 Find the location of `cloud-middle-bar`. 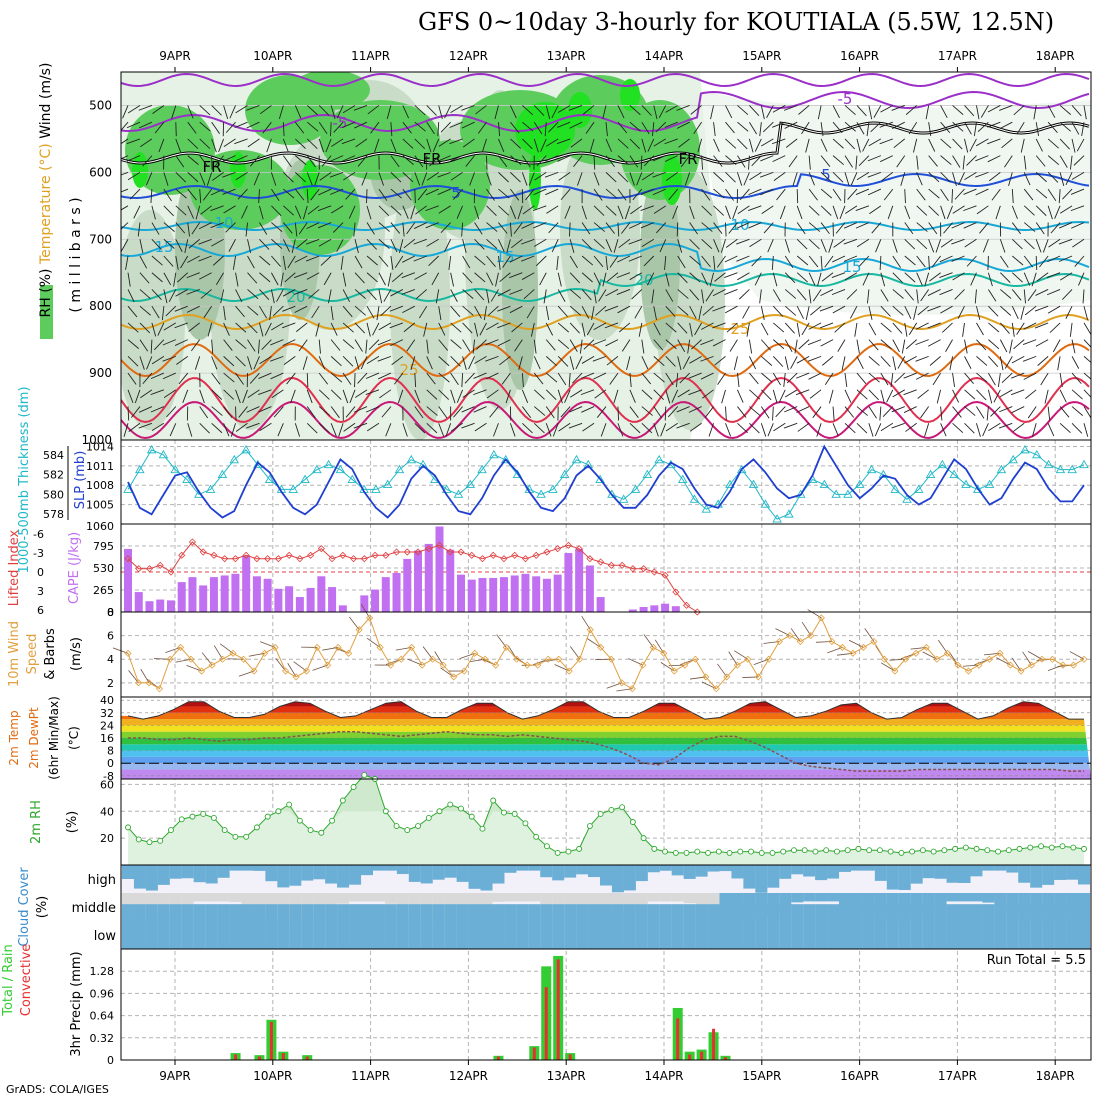

cloud-middle-bar is located at coordinates (510, 897).